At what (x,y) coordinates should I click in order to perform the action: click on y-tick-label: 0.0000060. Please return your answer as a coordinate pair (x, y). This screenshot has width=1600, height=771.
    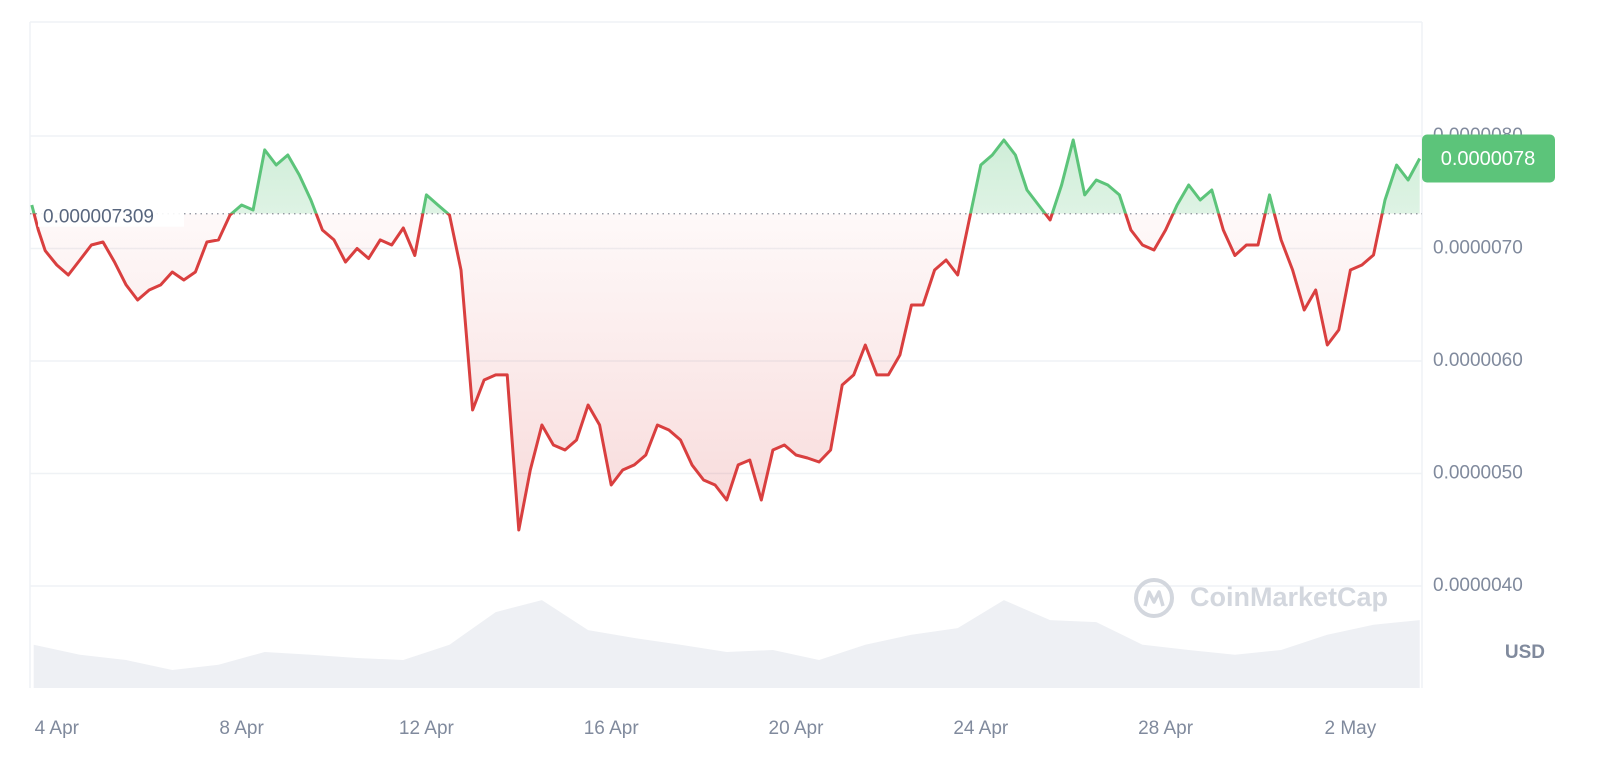
    Looking at the image, I should click on (1478, 360).